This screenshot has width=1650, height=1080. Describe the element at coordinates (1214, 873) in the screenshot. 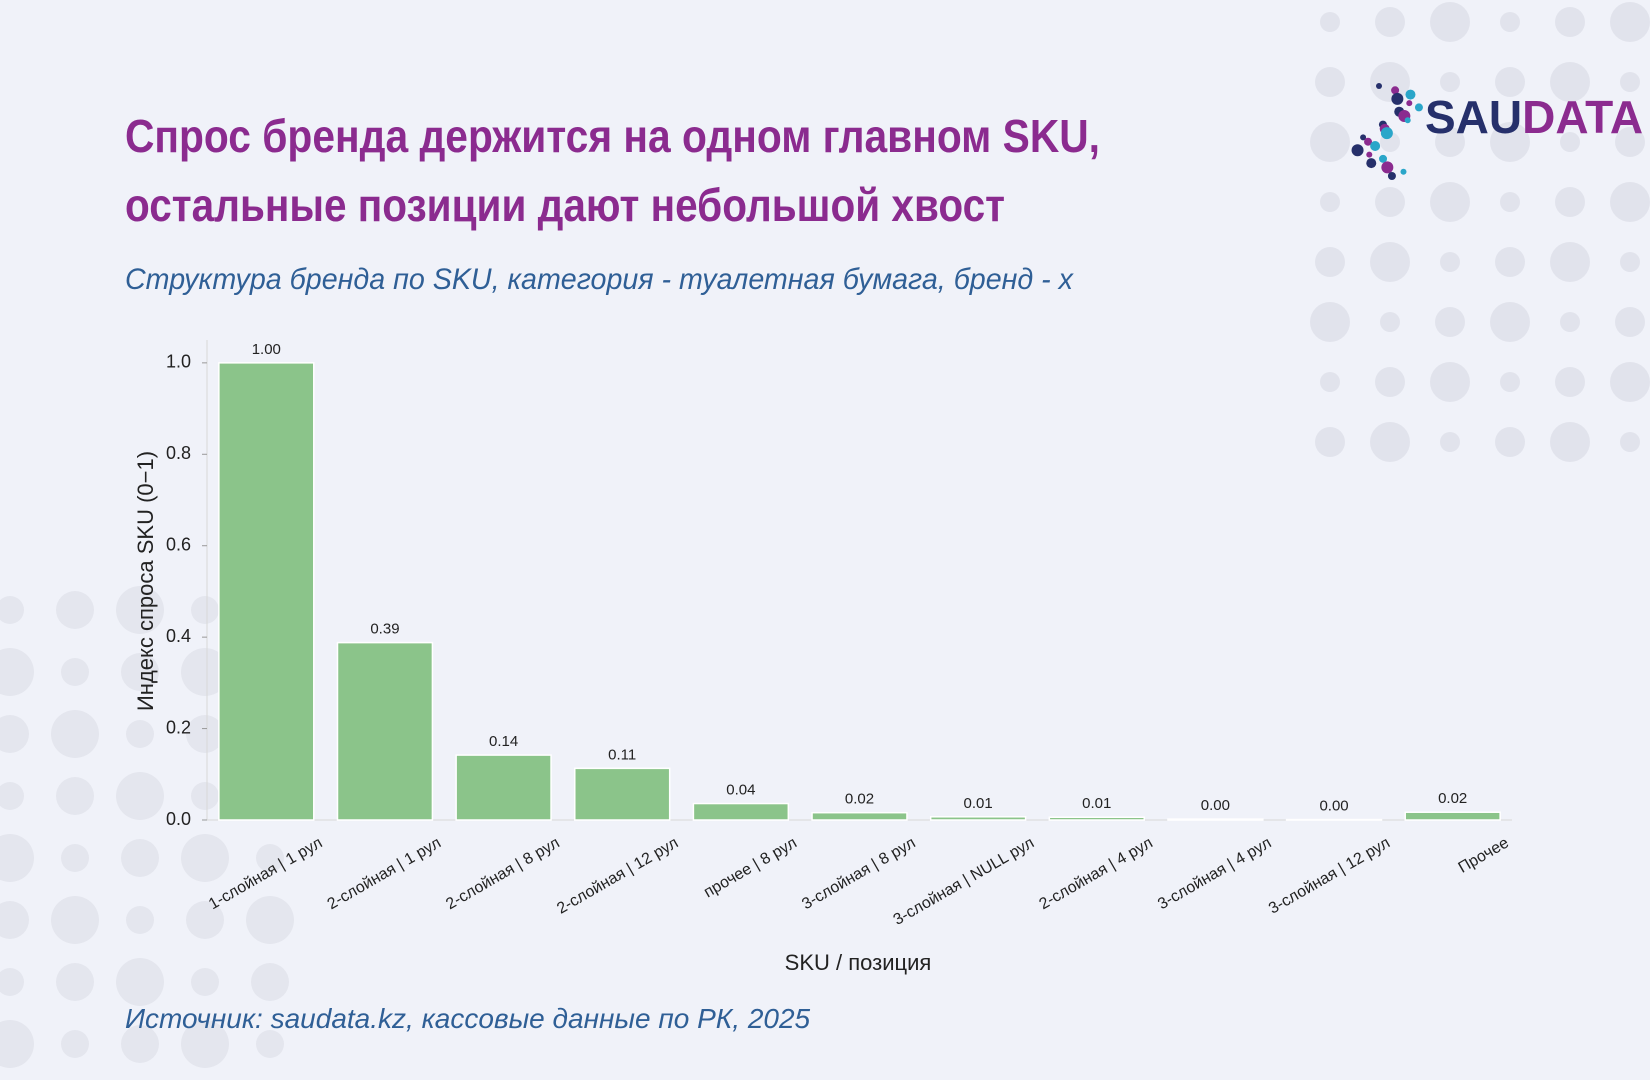

I see `x-tick-label: 3-слойная | 4 рул` at that location.